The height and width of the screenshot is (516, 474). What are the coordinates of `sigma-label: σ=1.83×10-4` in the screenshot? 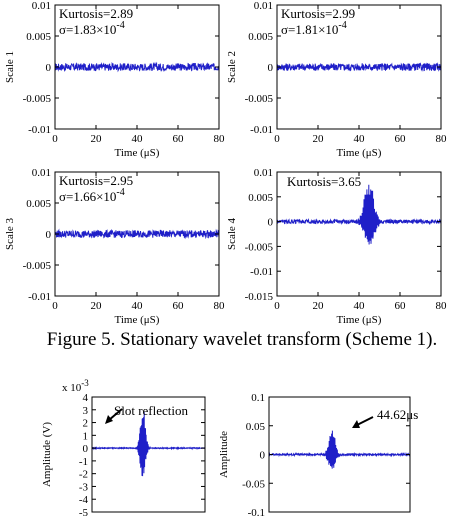 It's located at (92, 28).